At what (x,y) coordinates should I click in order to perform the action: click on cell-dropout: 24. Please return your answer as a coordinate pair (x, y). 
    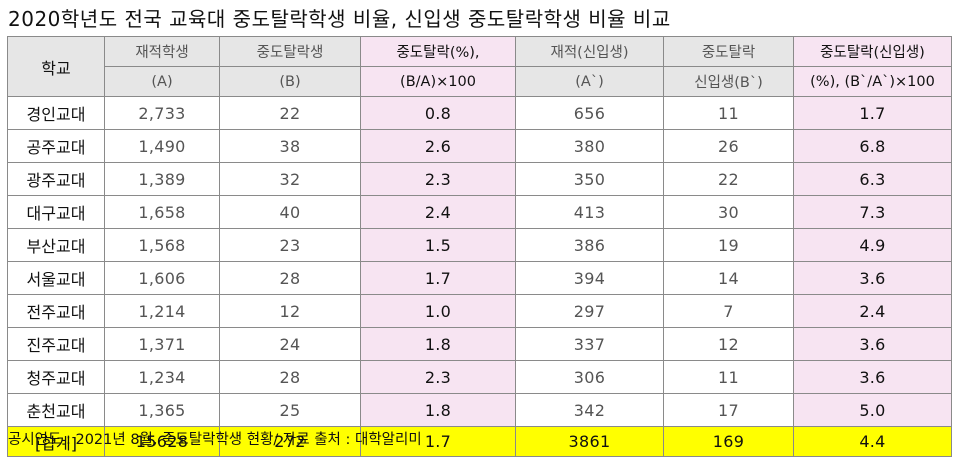
    Looking at the image, I should click on (290, 344).